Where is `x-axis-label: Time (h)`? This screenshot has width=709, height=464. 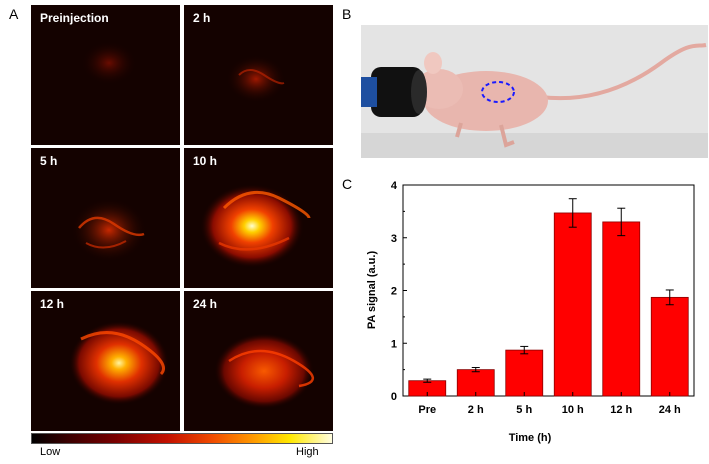 x-axis-label: Time (h) is located at coordinates (530, 438).